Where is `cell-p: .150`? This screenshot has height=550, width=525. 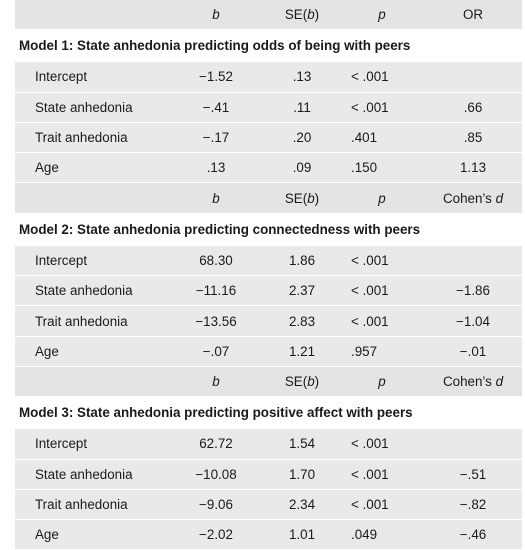
cell-p: .150 is located at coordinates (382, 168).